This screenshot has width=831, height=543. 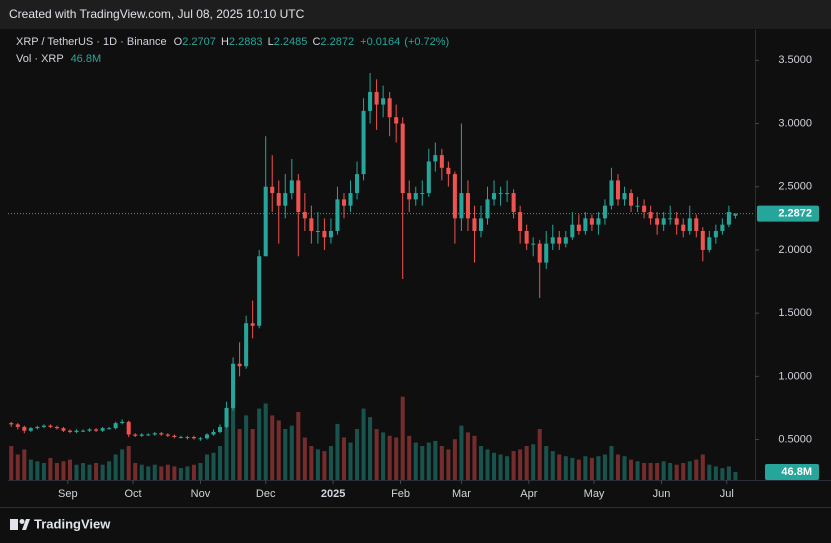 What do you see at coordinates (333, 494) in the screenshot?
I see `x-tick-label: 2025` at bounding box center [333, 494].